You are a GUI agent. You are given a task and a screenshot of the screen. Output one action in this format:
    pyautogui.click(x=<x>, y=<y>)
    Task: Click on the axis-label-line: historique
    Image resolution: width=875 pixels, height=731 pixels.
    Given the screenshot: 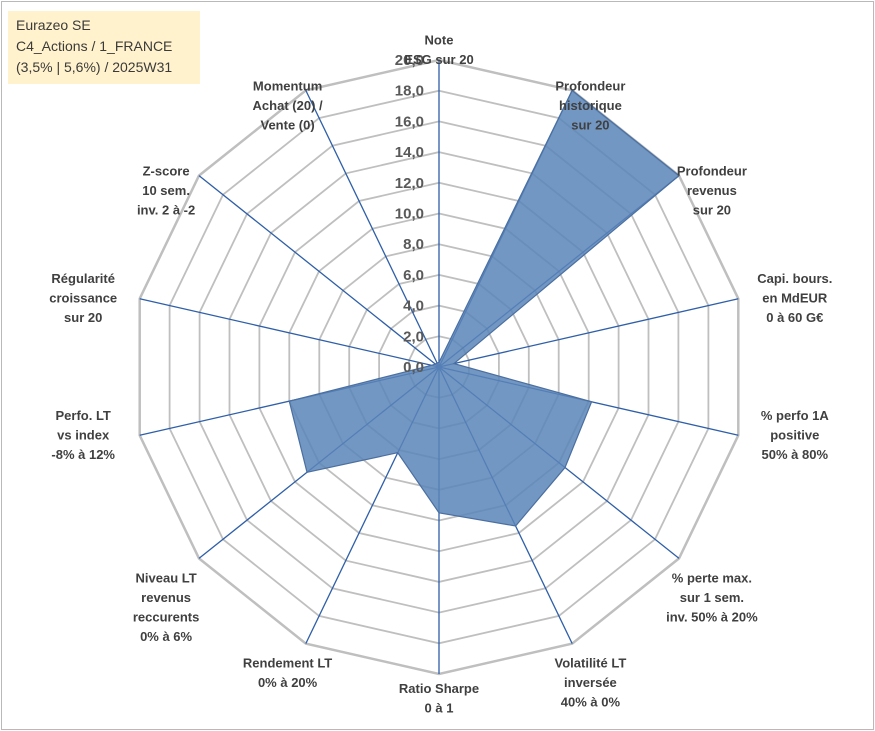 What is the action you would take?
    pyautogui.click(x=590, y=105)
    